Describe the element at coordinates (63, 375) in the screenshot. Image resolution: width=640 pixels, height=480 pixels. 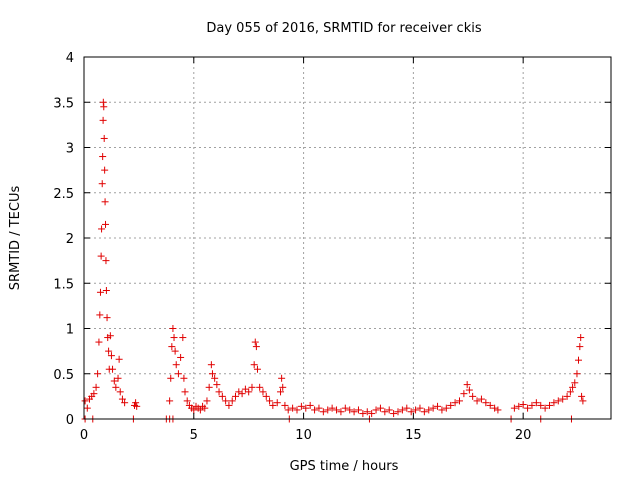
I see `y-tick-label: 0.5` at that location.